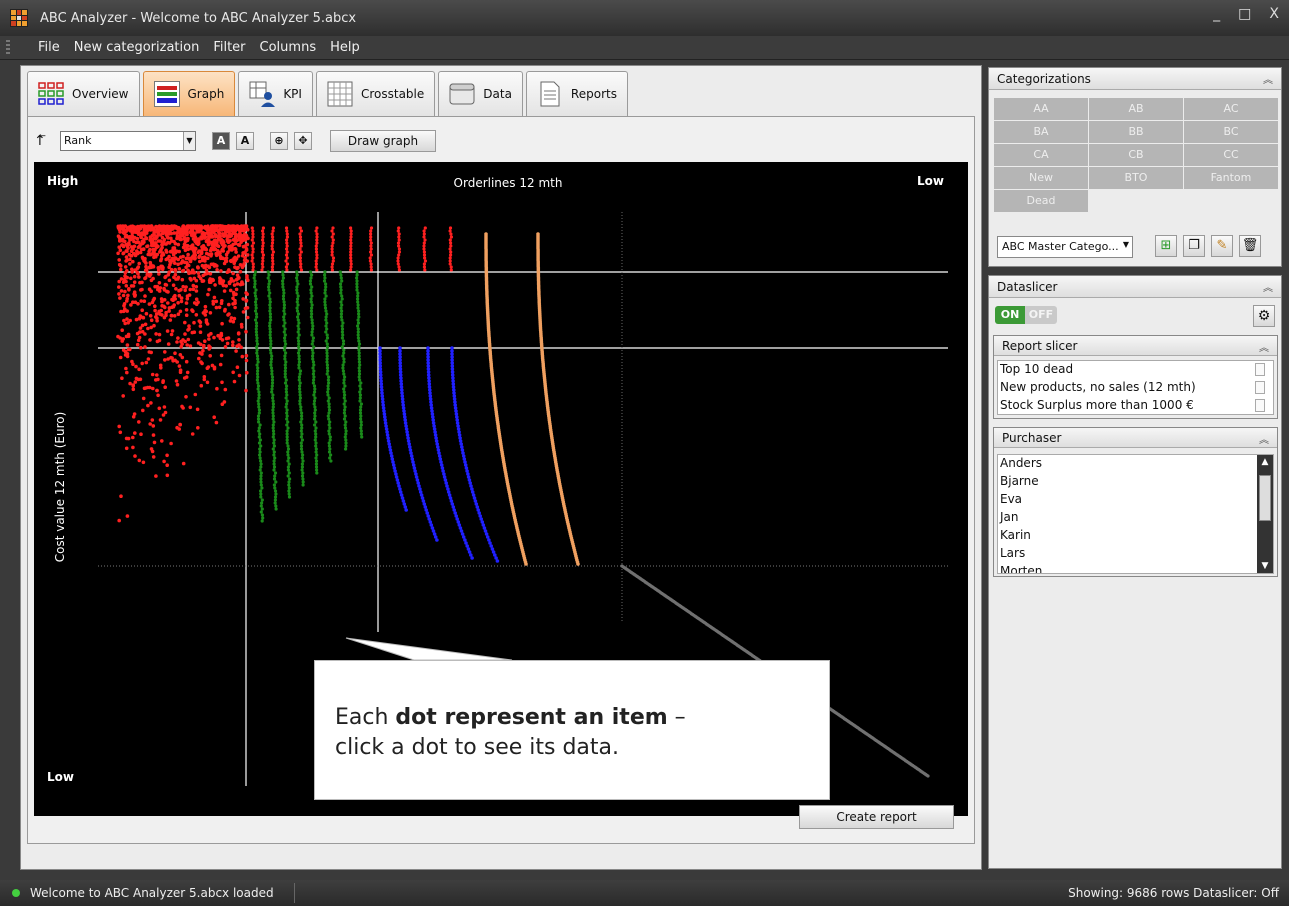 This screenshot has height=906, width=1289. Describe the element at coordinates (1265, 566) in the screenshot. I see `scroll-down-icon: ▼` at that location.